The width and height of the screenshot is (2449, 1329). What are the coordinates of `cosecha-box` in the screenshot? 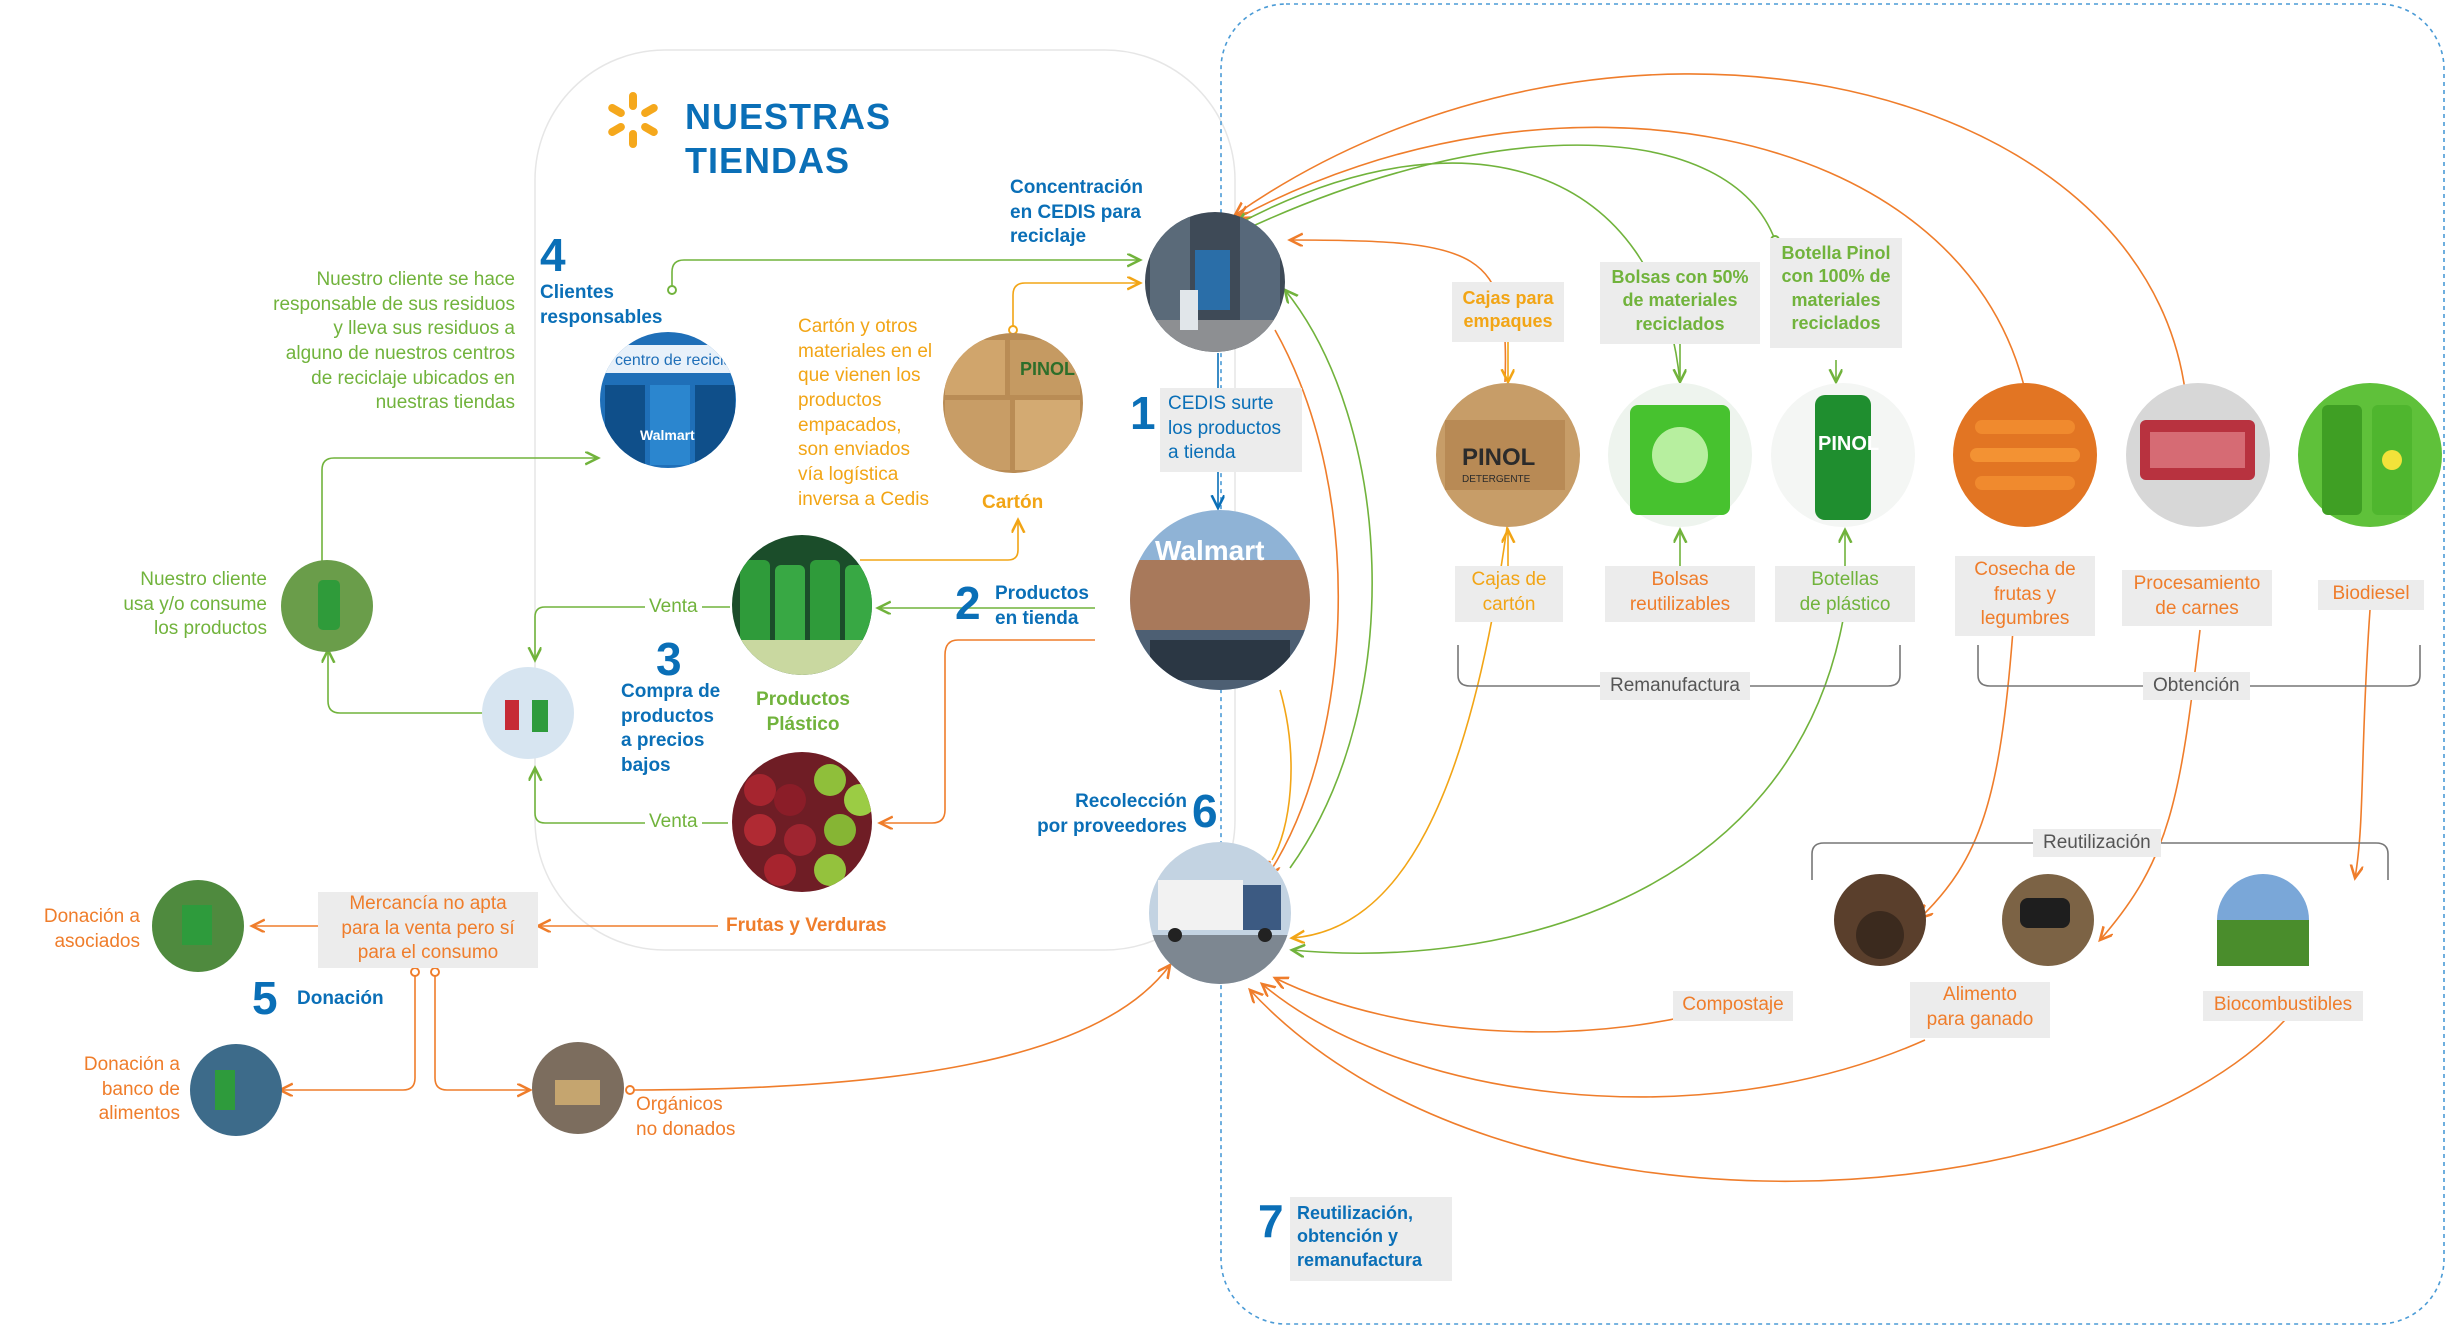 It's located at (2025, 596).